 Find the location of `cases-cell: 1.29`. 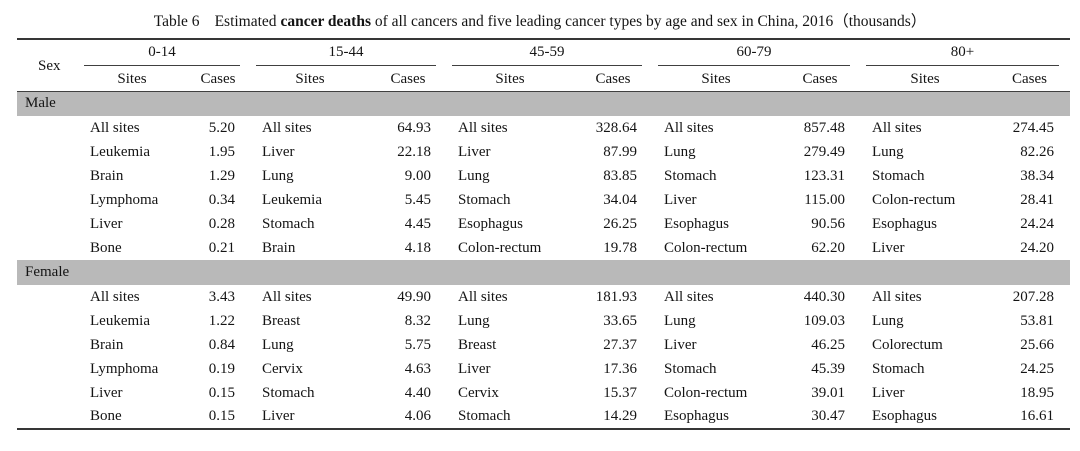

cases-cell: 1.29 is located at coordinates (221, 175).